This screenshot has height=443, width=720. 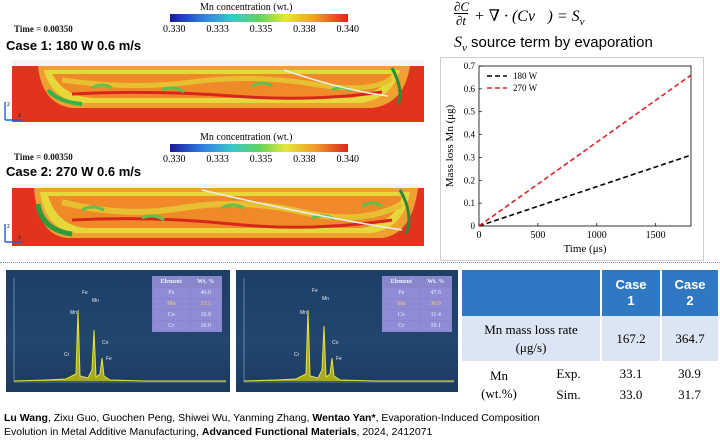 I want to click on results-row-rate-label-a: Mn mass loss rate, so click(x=531, y=329).